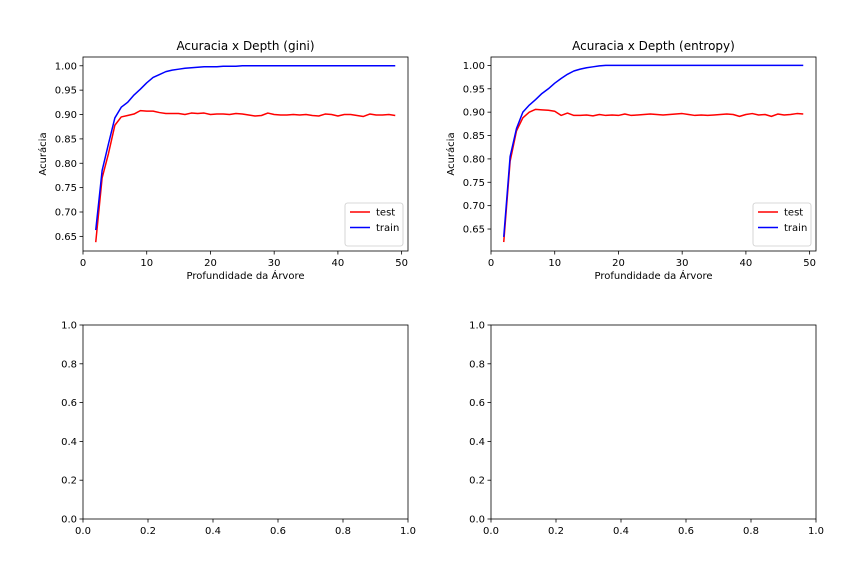  Describe the element at coordinates (245, 46) in the screenshot. I see `chart-title: Acuracia x Depth (gini)` at that location.